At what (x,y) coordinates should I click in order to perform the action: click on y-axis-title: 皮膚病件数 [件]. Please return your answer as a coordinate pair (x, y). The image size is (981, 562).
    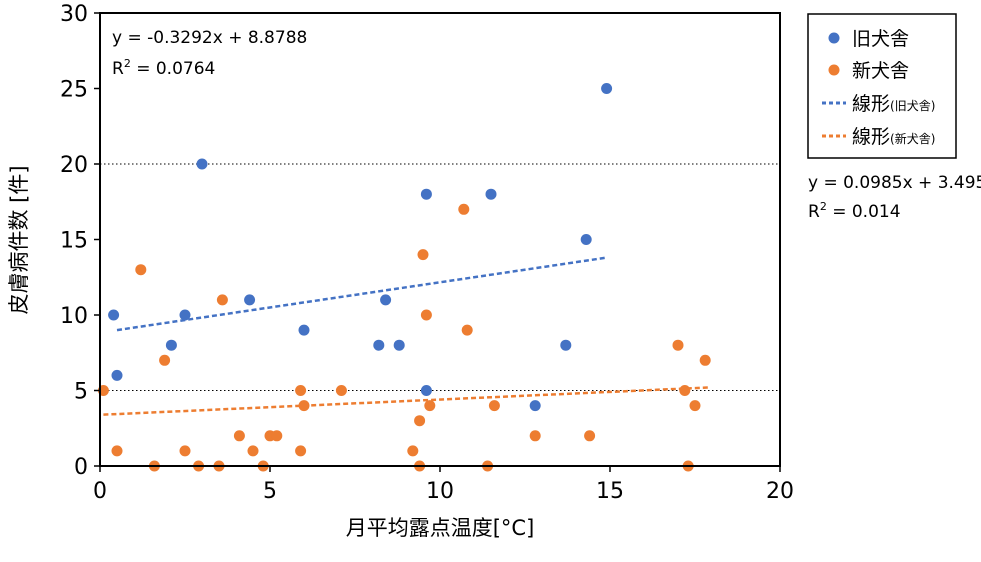
    Looking at the image, I should click on (19, 239).